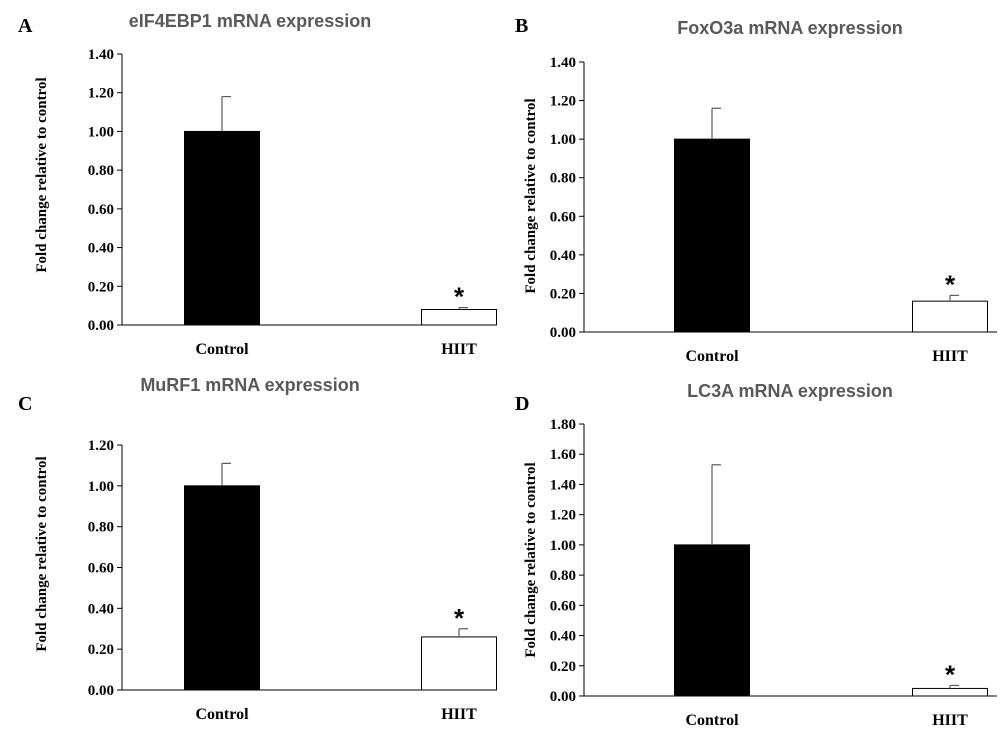 The image size is (1000, 739). Describe the element at coordinates (563, 425) in the screenshot. I see `y-tick-label: 1.80` at that location.